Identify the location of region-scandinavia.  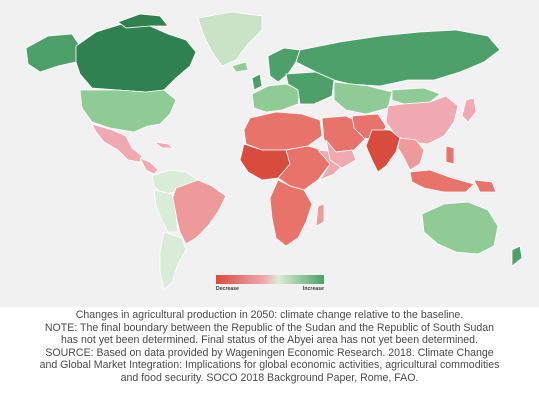
(284, 65).